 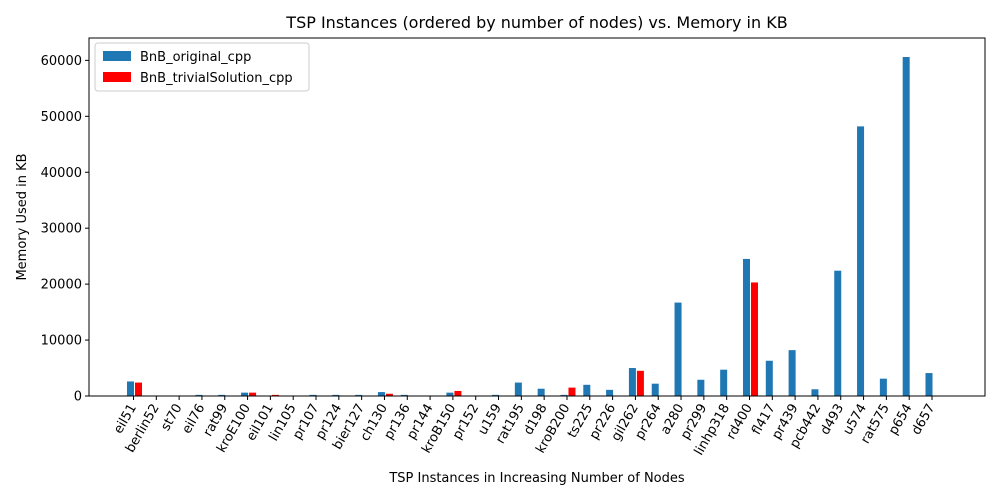 What do you see at coordinates (906, 227) in the screenshot?
I see `bar-original-p654` at bounding box center [906, 227].